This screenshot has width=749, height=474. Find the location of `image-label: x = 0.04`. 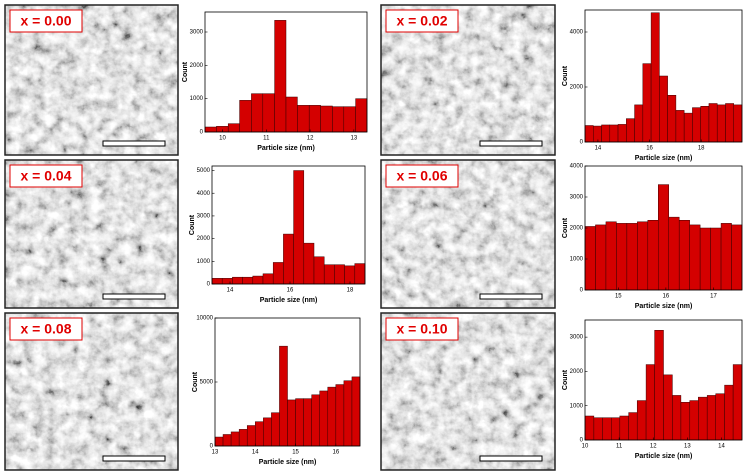

image-label: x = 0.04 is located at coordinates (46, 176).